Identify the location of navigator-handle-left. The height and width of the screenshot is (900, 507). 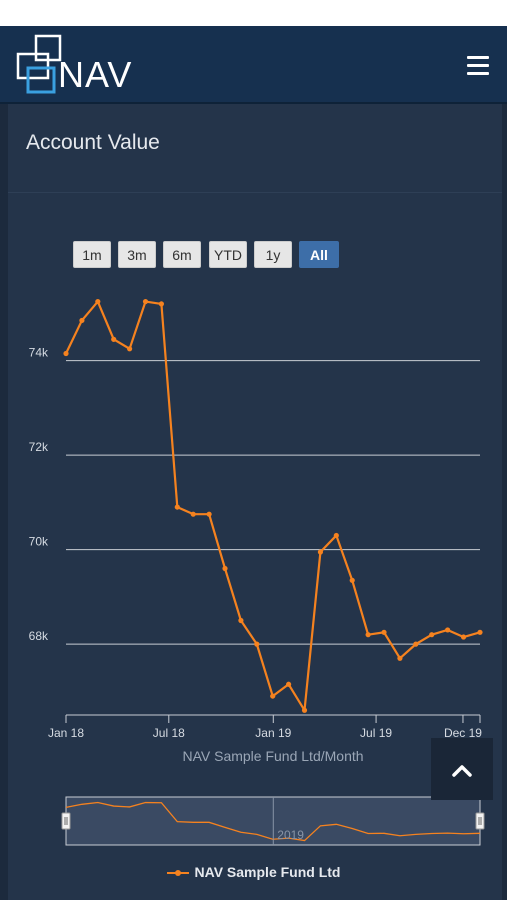
(66, 821).